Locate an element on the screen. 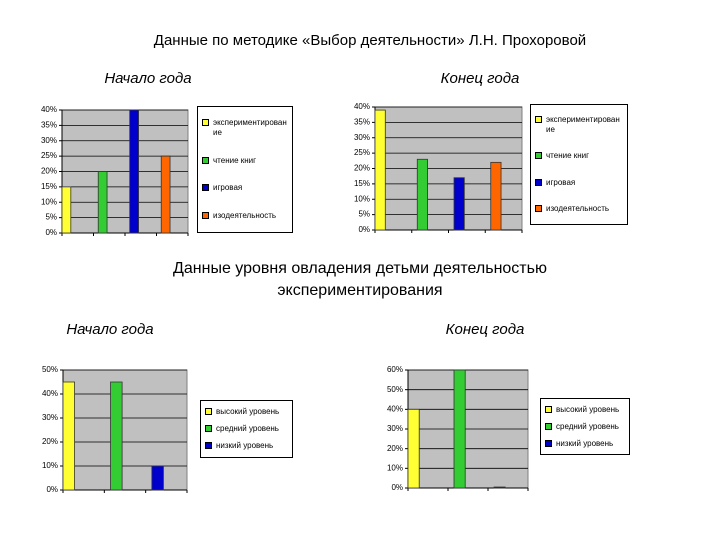  y-tick-label: 50% is located at coordinates (50, 369).